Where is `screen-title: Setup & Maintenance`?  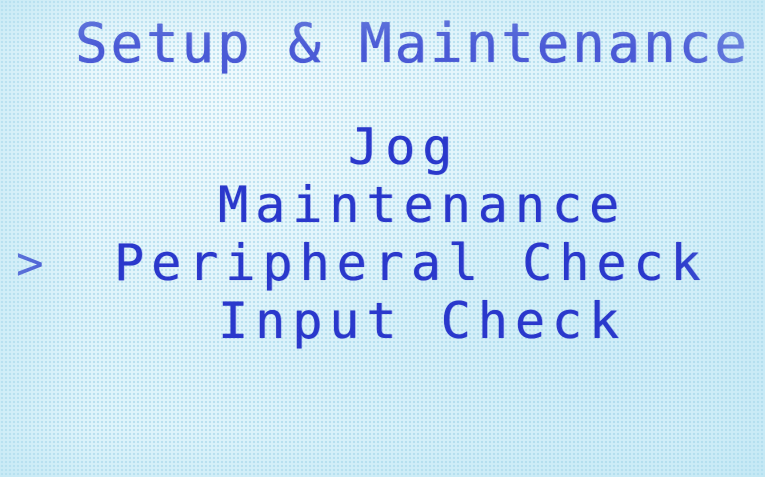
screen-title: Setup & Maintenance is located at coordinates (412, 43).